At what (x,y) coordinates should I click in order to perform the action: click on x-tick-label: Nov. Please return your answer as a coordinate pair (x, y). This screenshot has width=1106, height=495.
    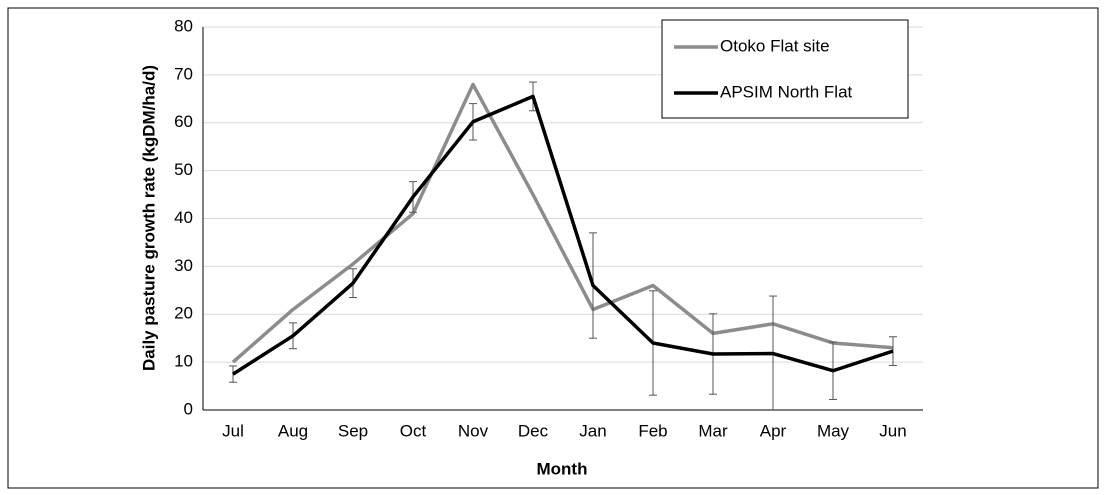
    Looking at the image, I should click on (473, 430).